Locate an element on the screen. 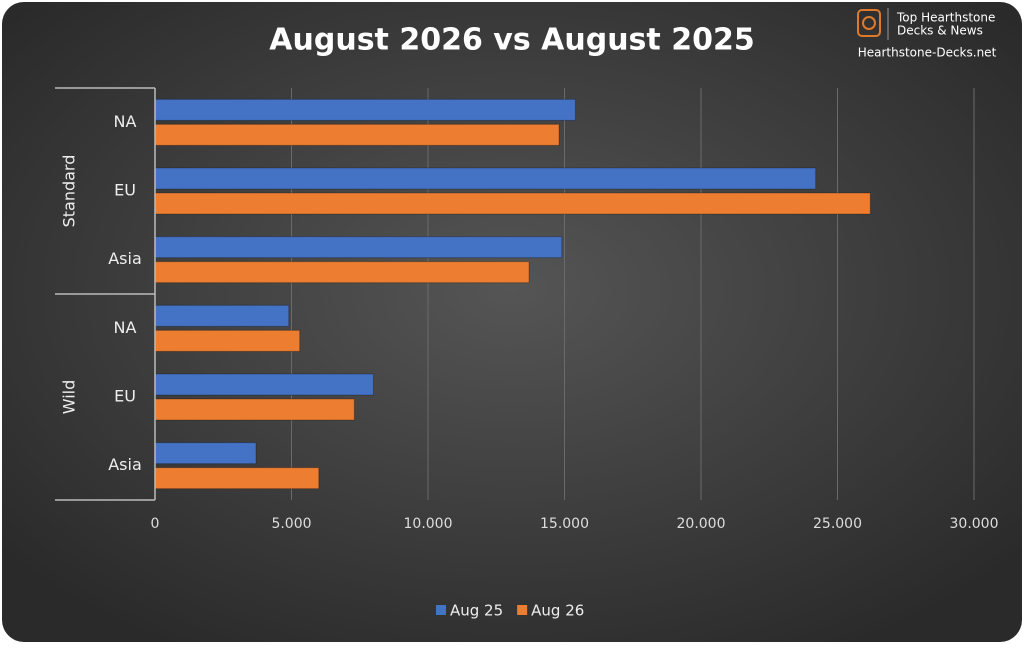 The image size is (1024, 648). x-tick-label: 25.000 is located at coordinates (837, 524).